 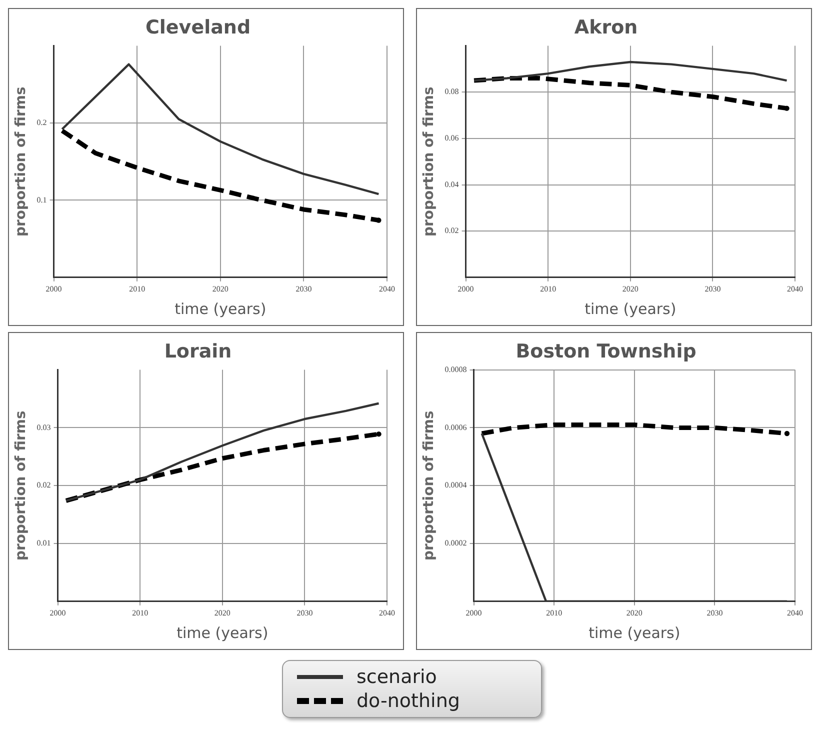 I want to click on y-tick-label: 0.03, so click(x=43, y=427).